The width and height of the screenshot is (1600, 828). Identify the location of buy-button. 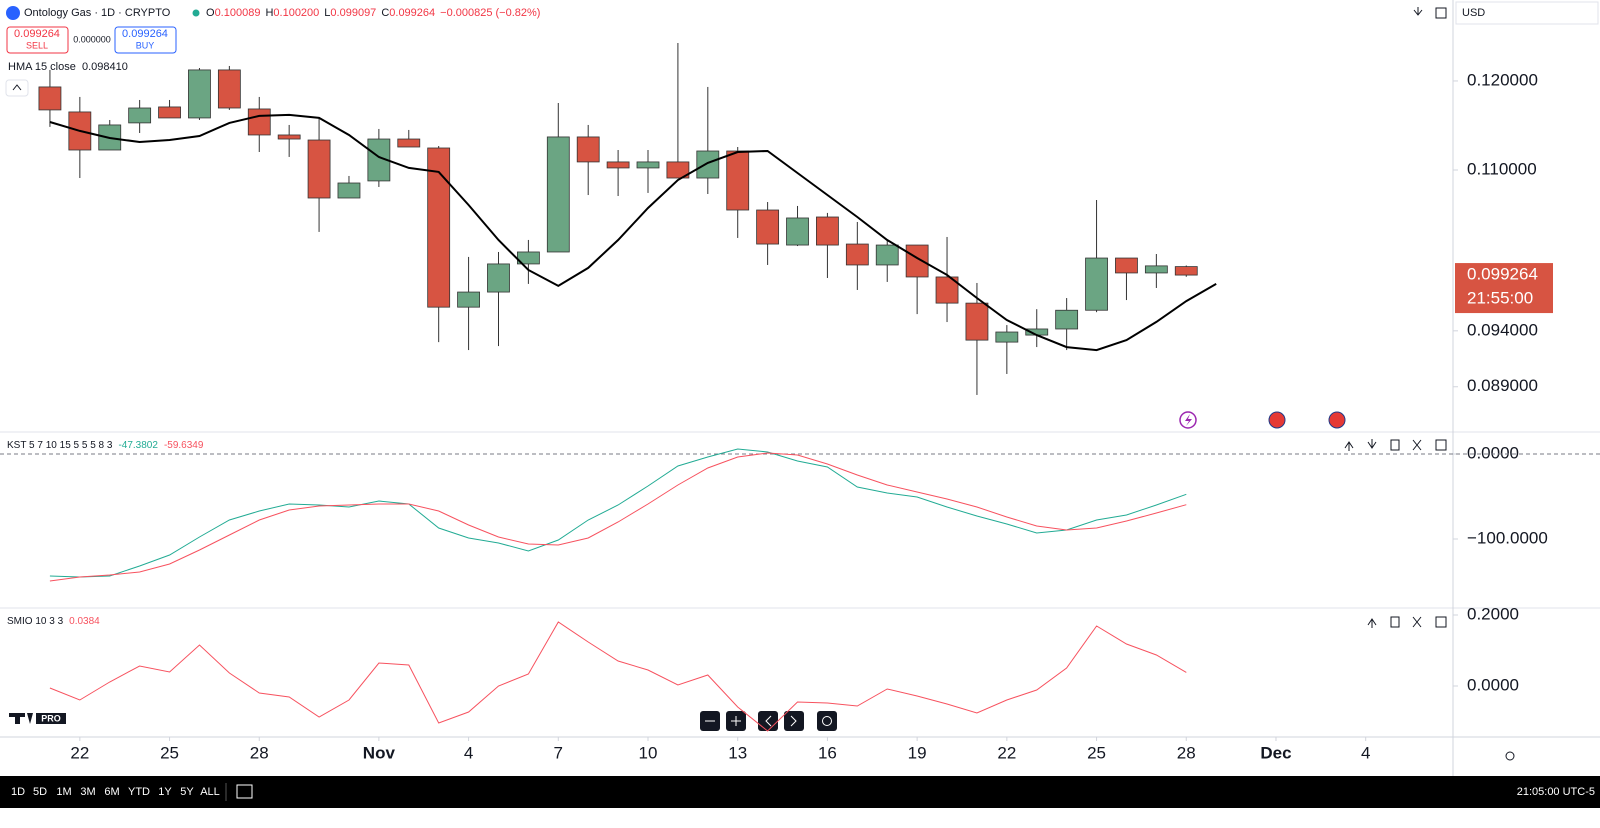
(145, 40).